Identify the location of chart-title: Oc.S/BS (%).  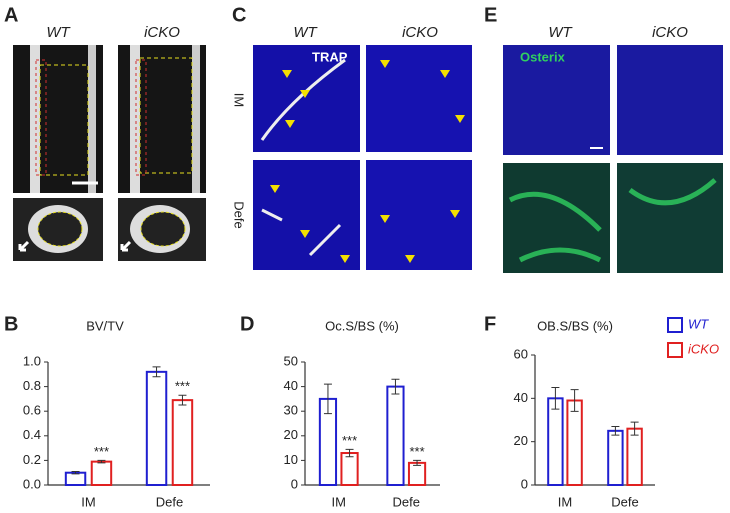
(362, 325).